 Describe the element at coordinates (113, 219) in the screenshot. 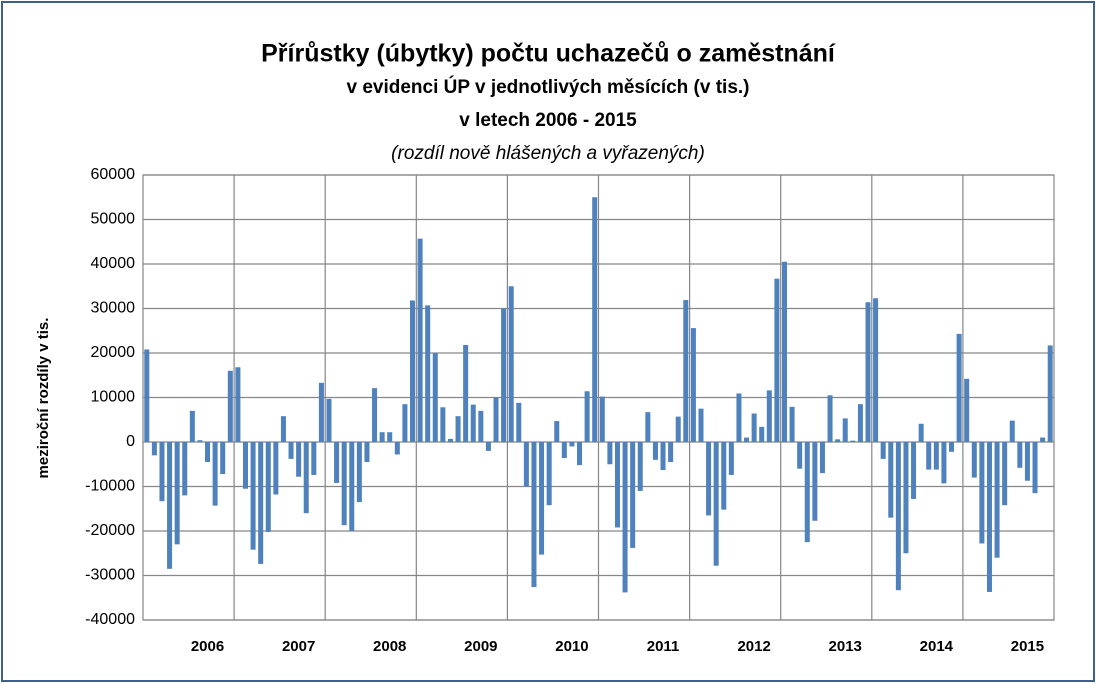

I see `y-tick-label: 50000` at that location.